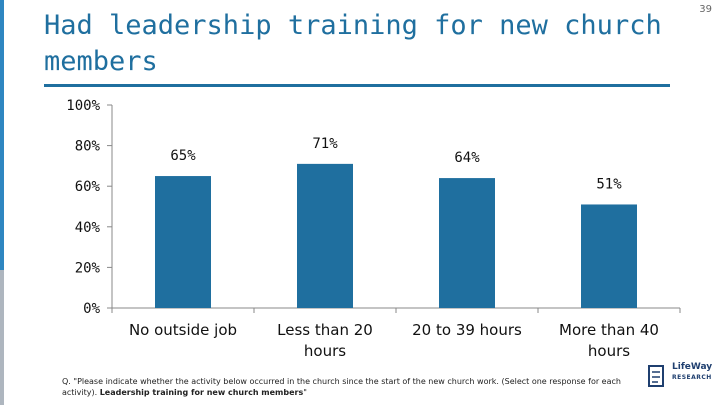 This screenshot has width=720, height=405. Describe the element at coordinates (467, 330) in the screenshot. I see `category-label: 20 to 39 hours` at that location.